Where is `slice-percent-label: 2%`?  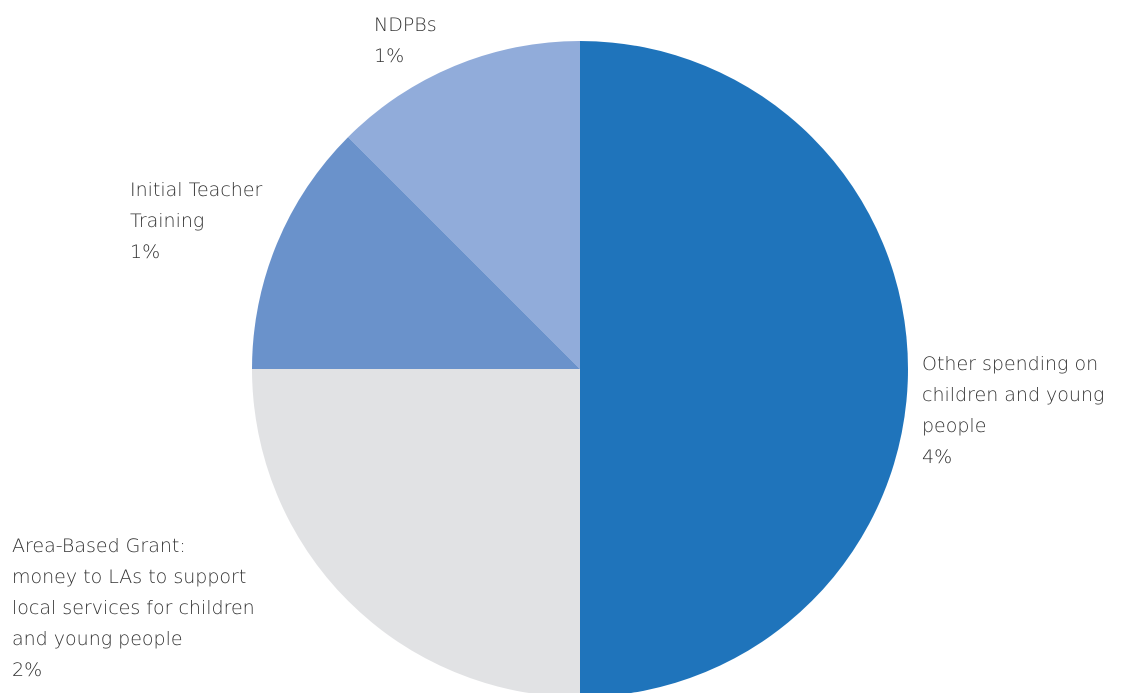
slice-percent-label: 2% is located at coordinates (27, 670).